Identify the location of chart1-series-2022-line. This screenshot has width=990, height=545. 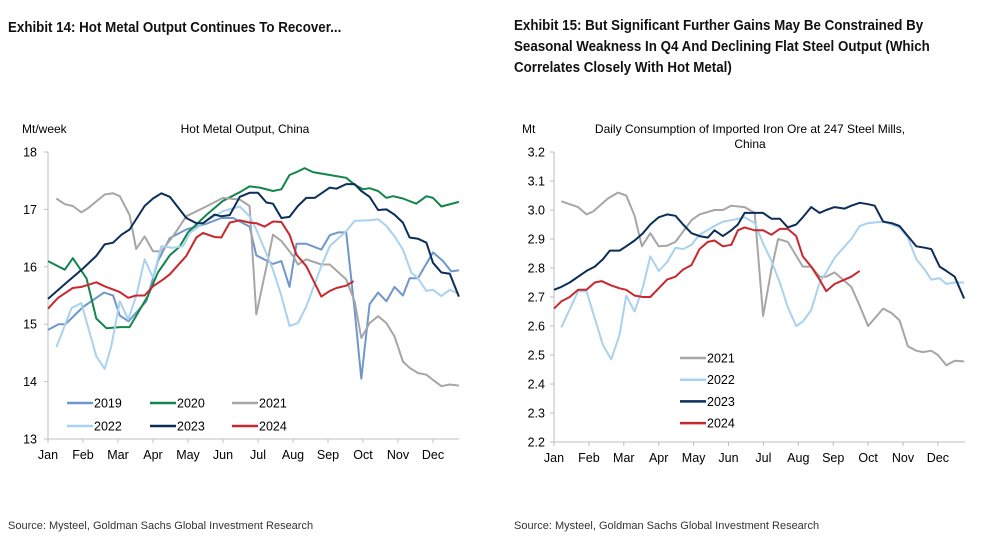
(257, 287).